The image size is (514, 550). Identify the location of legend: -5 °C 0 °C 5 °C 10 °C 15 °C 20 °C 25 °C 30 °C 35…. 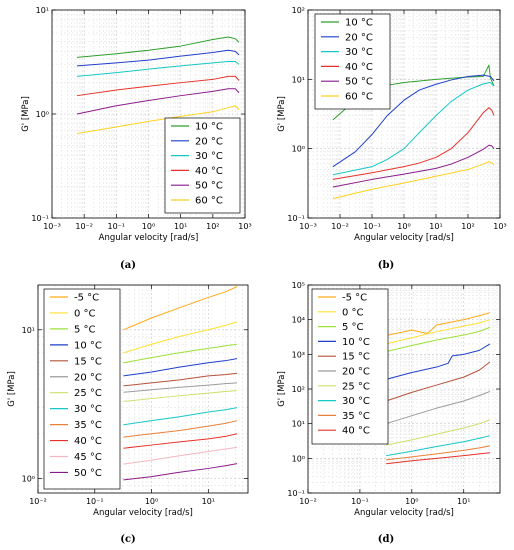
(350, 366).